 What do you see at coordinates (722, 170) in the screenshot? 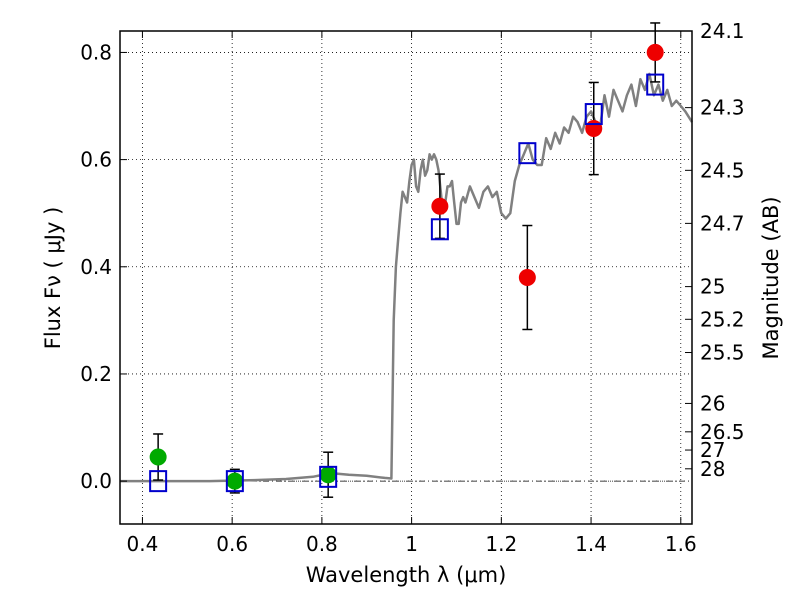
I see `mag-tick-label: 24.5` at bounding box center [722, 170].